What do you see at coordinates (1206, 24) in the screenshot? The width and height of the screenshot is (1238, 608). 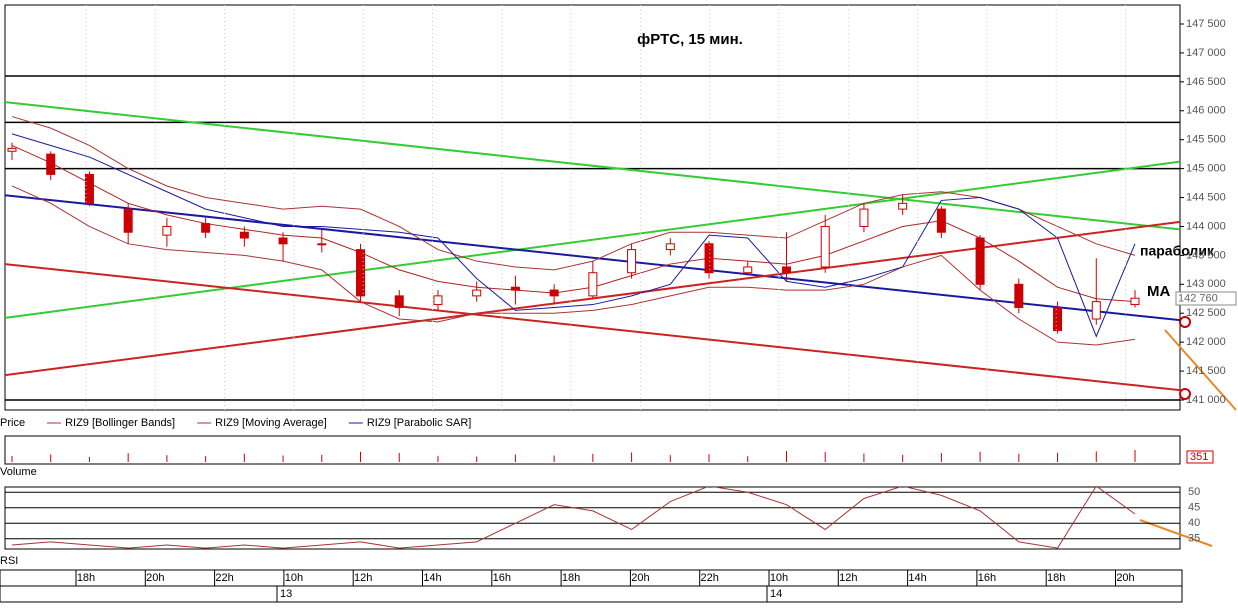 I see `y-tick-label: 147 500` at bounding box center [1206, 24].